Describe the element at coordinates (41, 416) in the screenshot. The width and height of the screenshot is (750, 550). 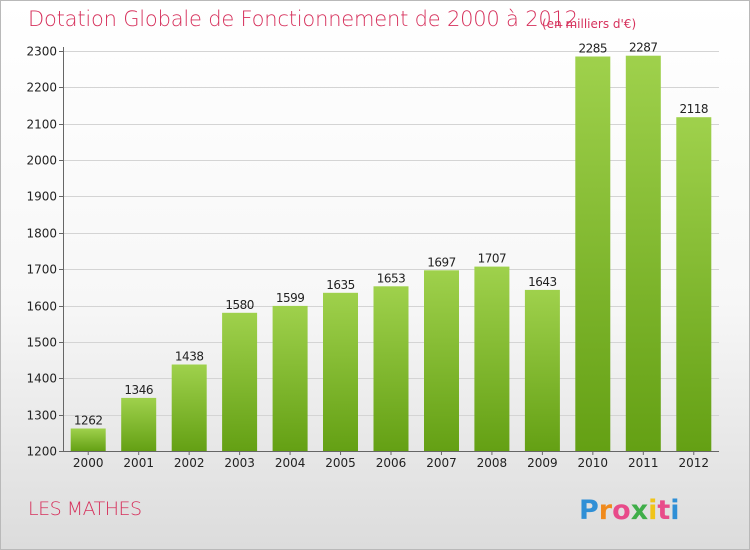
I see `y-tick-label: 1300` at that location.